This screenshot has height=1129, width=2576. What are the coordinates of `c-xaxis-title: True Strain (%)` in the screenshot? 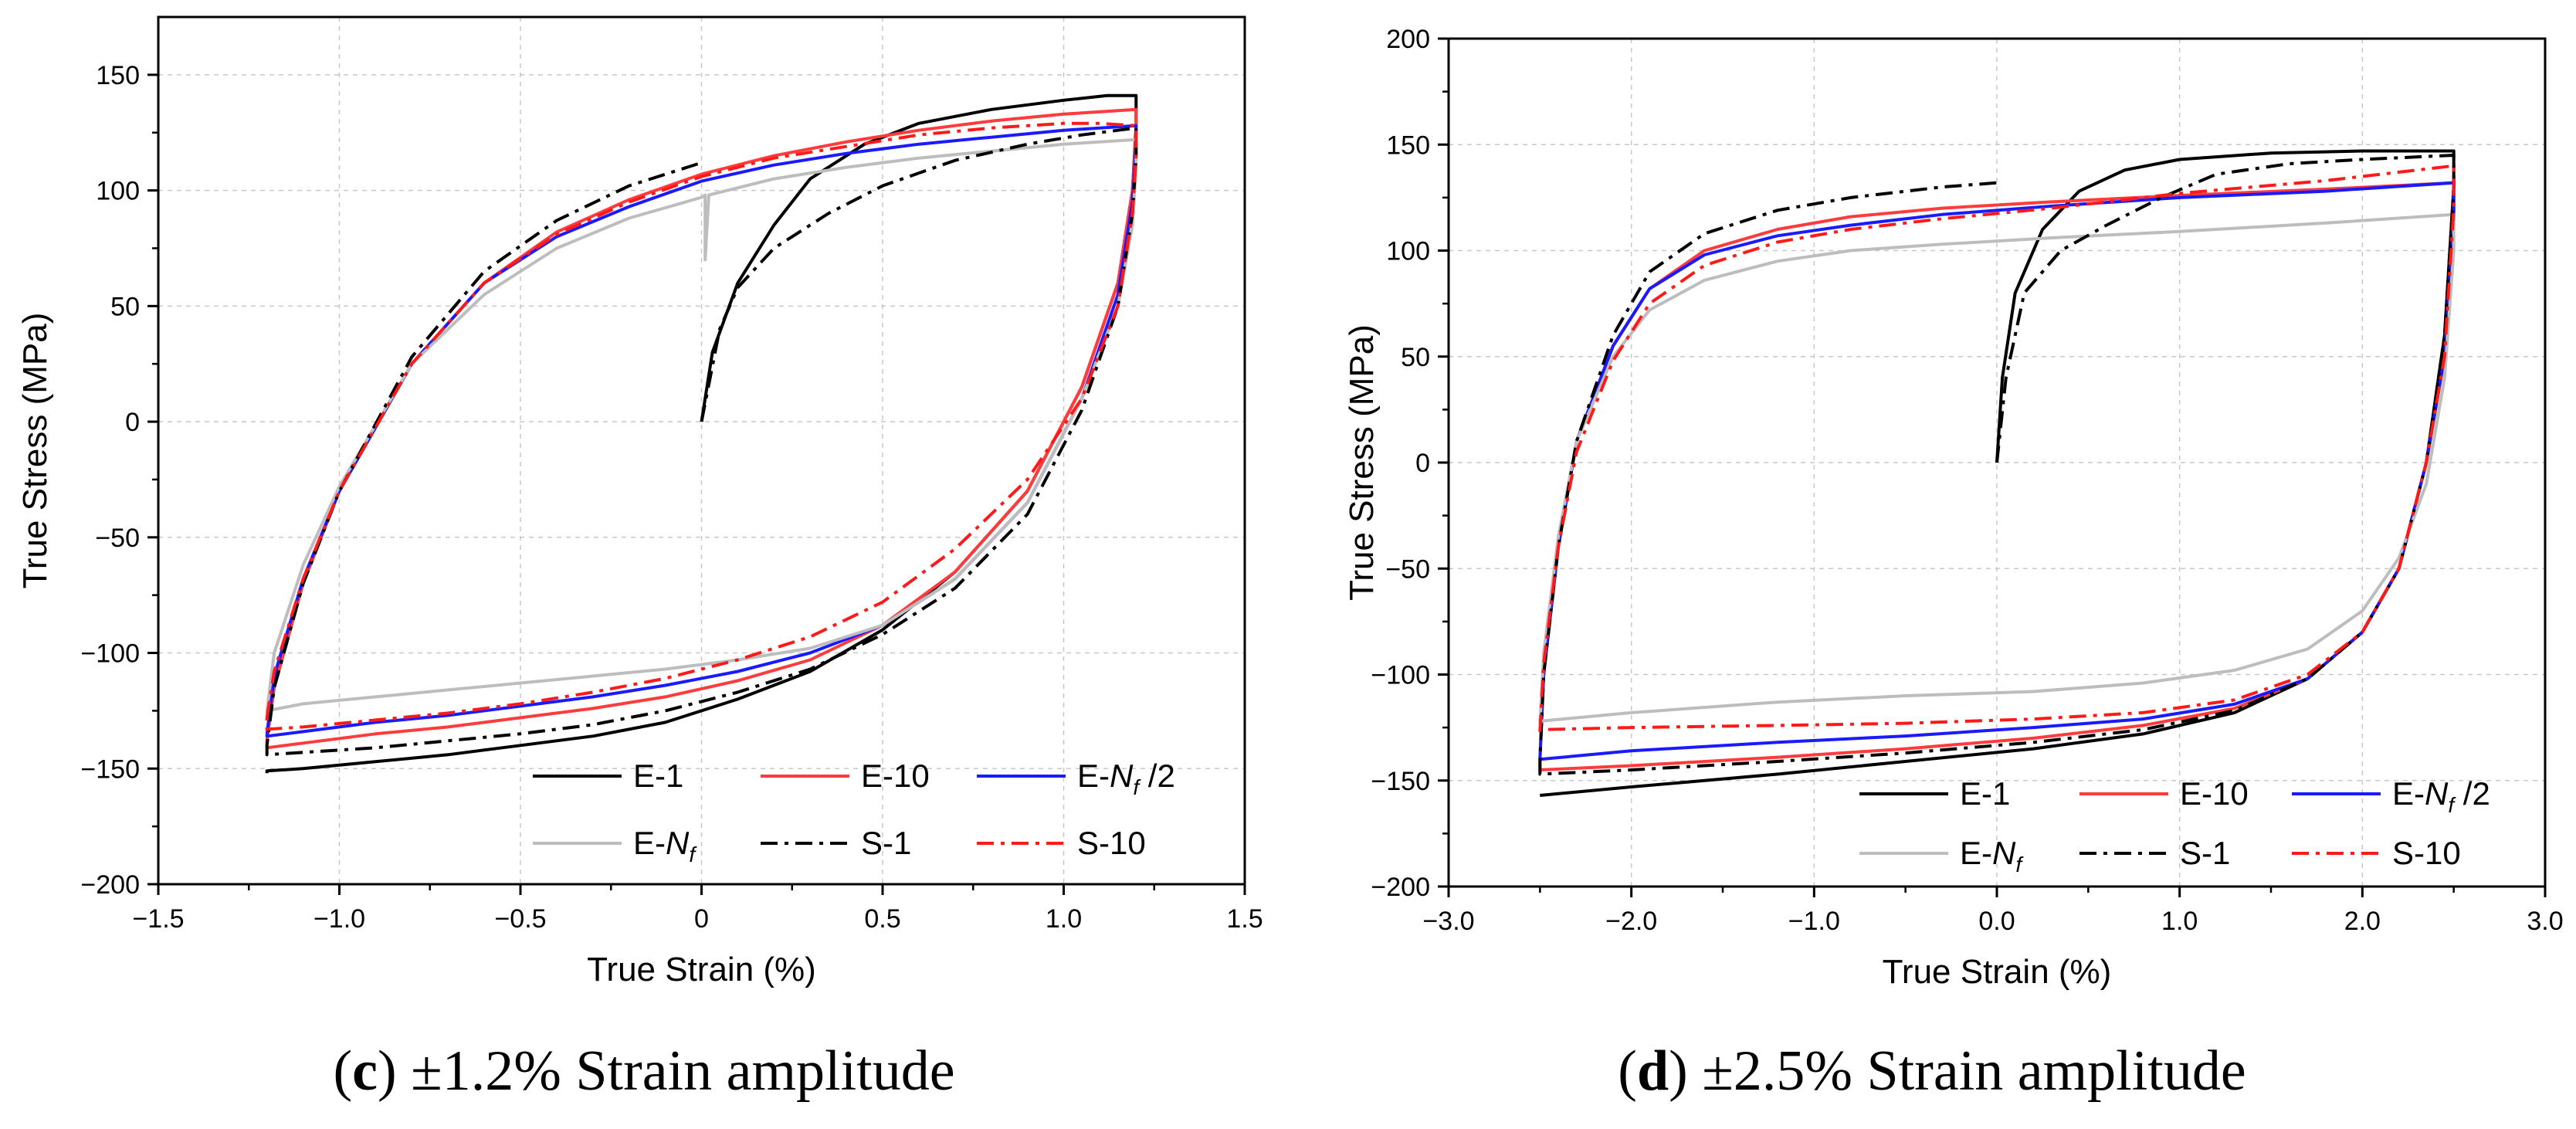 It's located at (701, 969).